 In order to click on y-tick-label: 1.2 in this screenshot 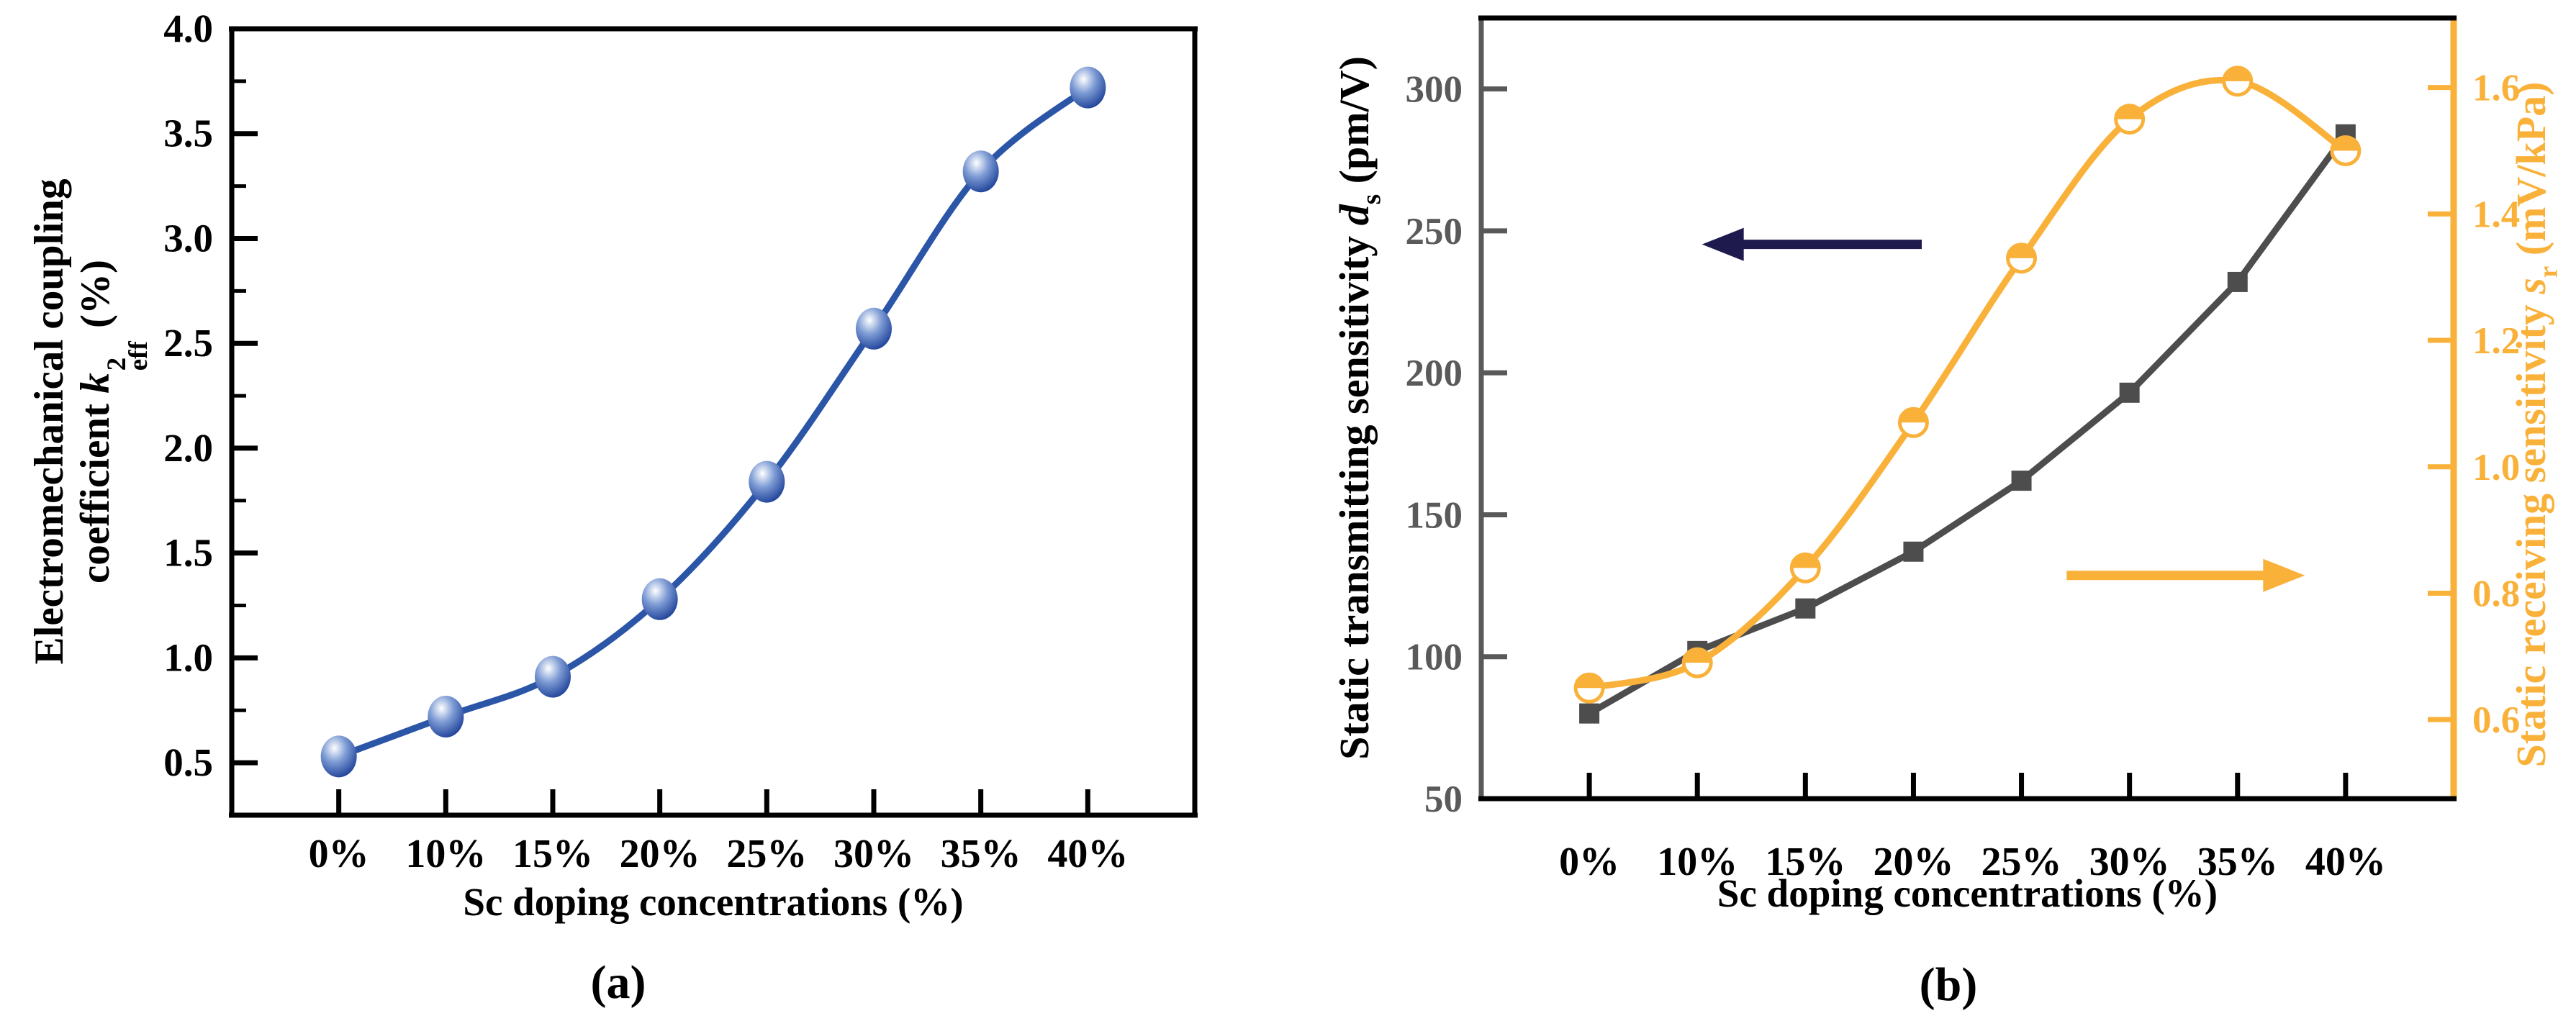, I will do `click(2496, 341)`.